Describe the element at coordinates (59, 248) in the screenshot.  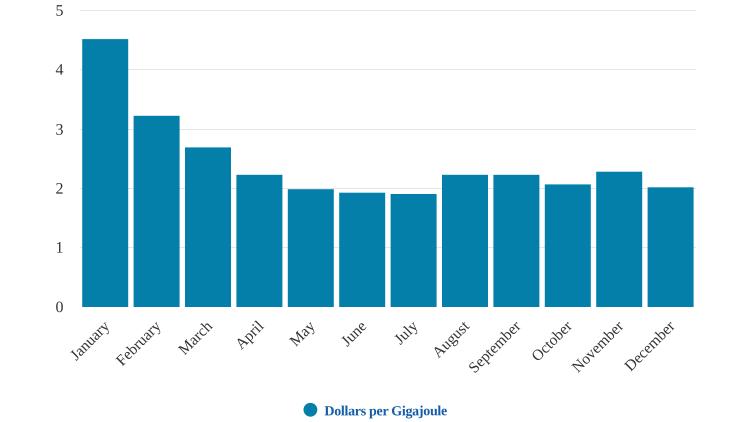
I see `svg-text: 1` at that location.